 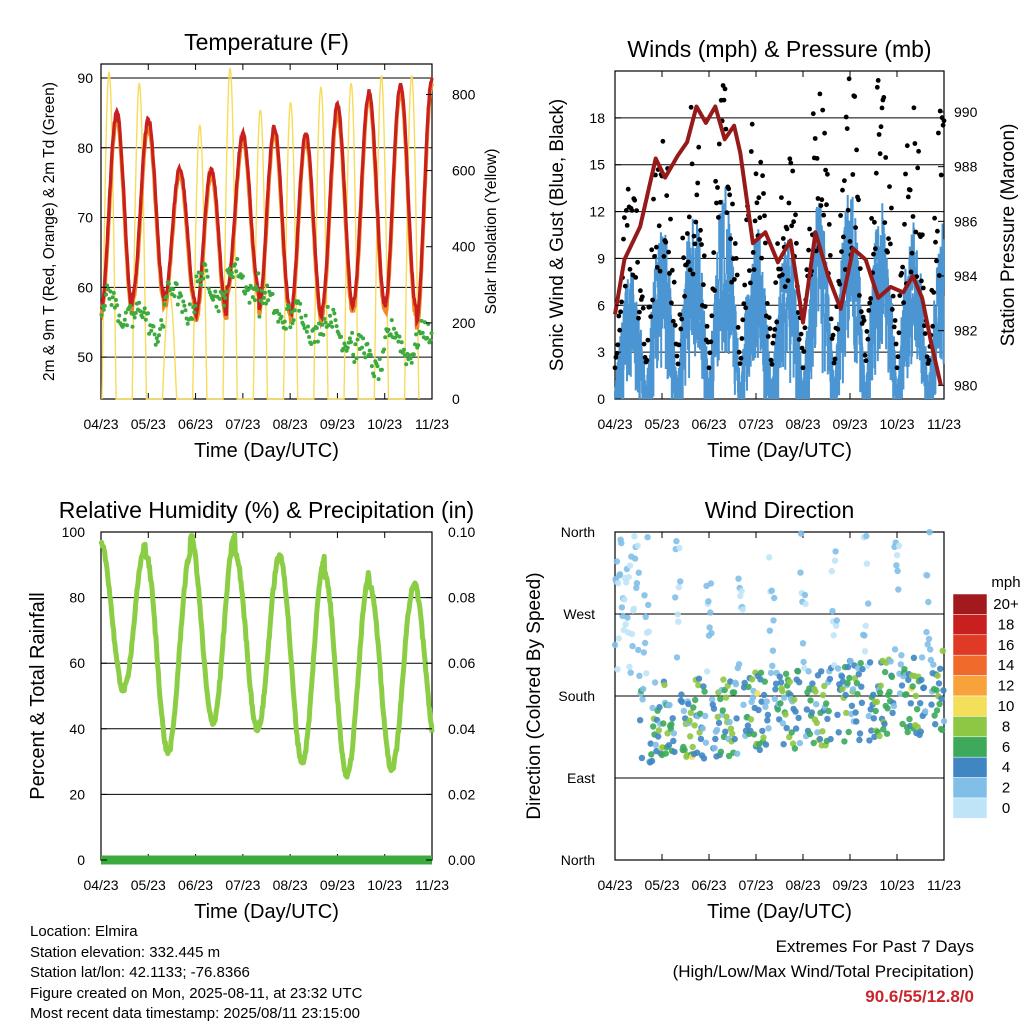 I want to click on chart-title-1: Winds (mph) & Pressure (mb), so click(x=779, y=49).